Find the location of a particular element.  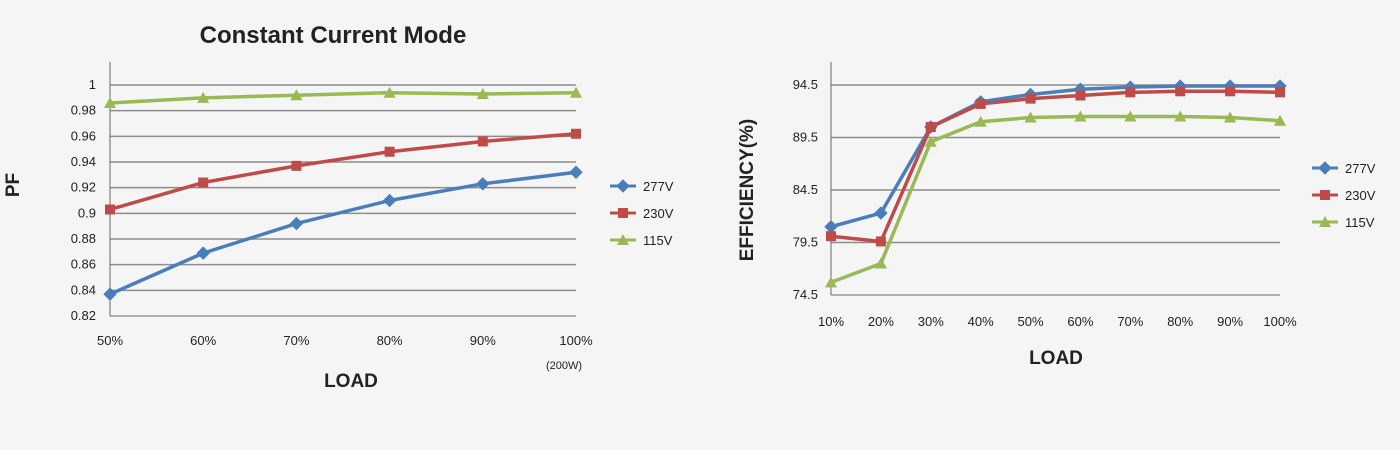

y-tick-label: 79.5 is located at coordinates (805, 242).